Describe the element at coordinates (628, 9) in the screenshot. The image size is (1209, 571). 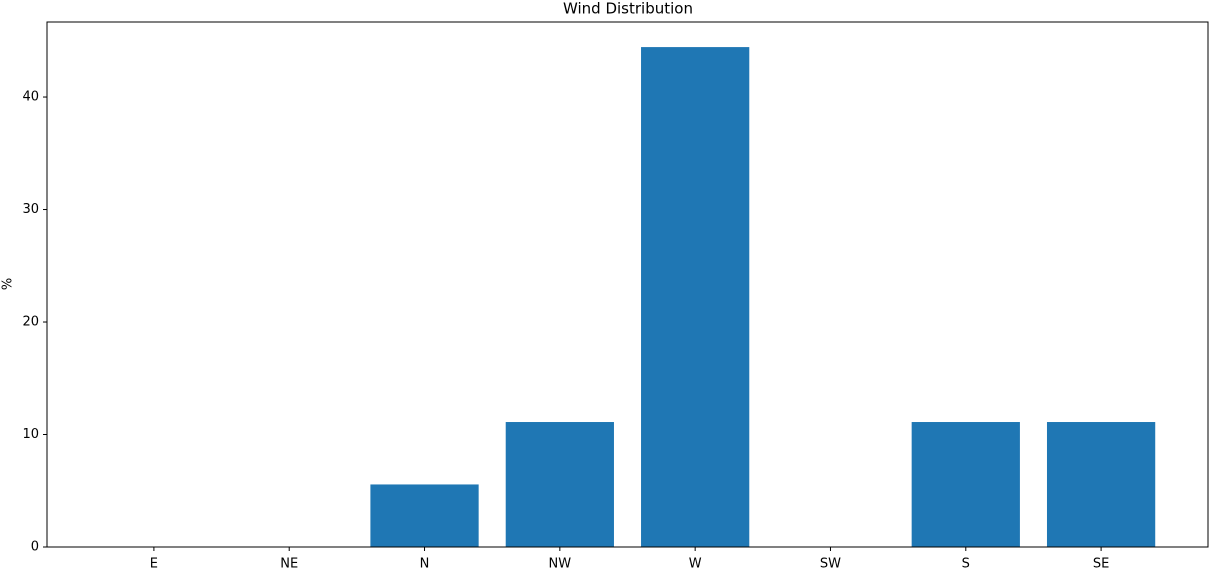
I see `chart-title: Wind Distribution` at that location.